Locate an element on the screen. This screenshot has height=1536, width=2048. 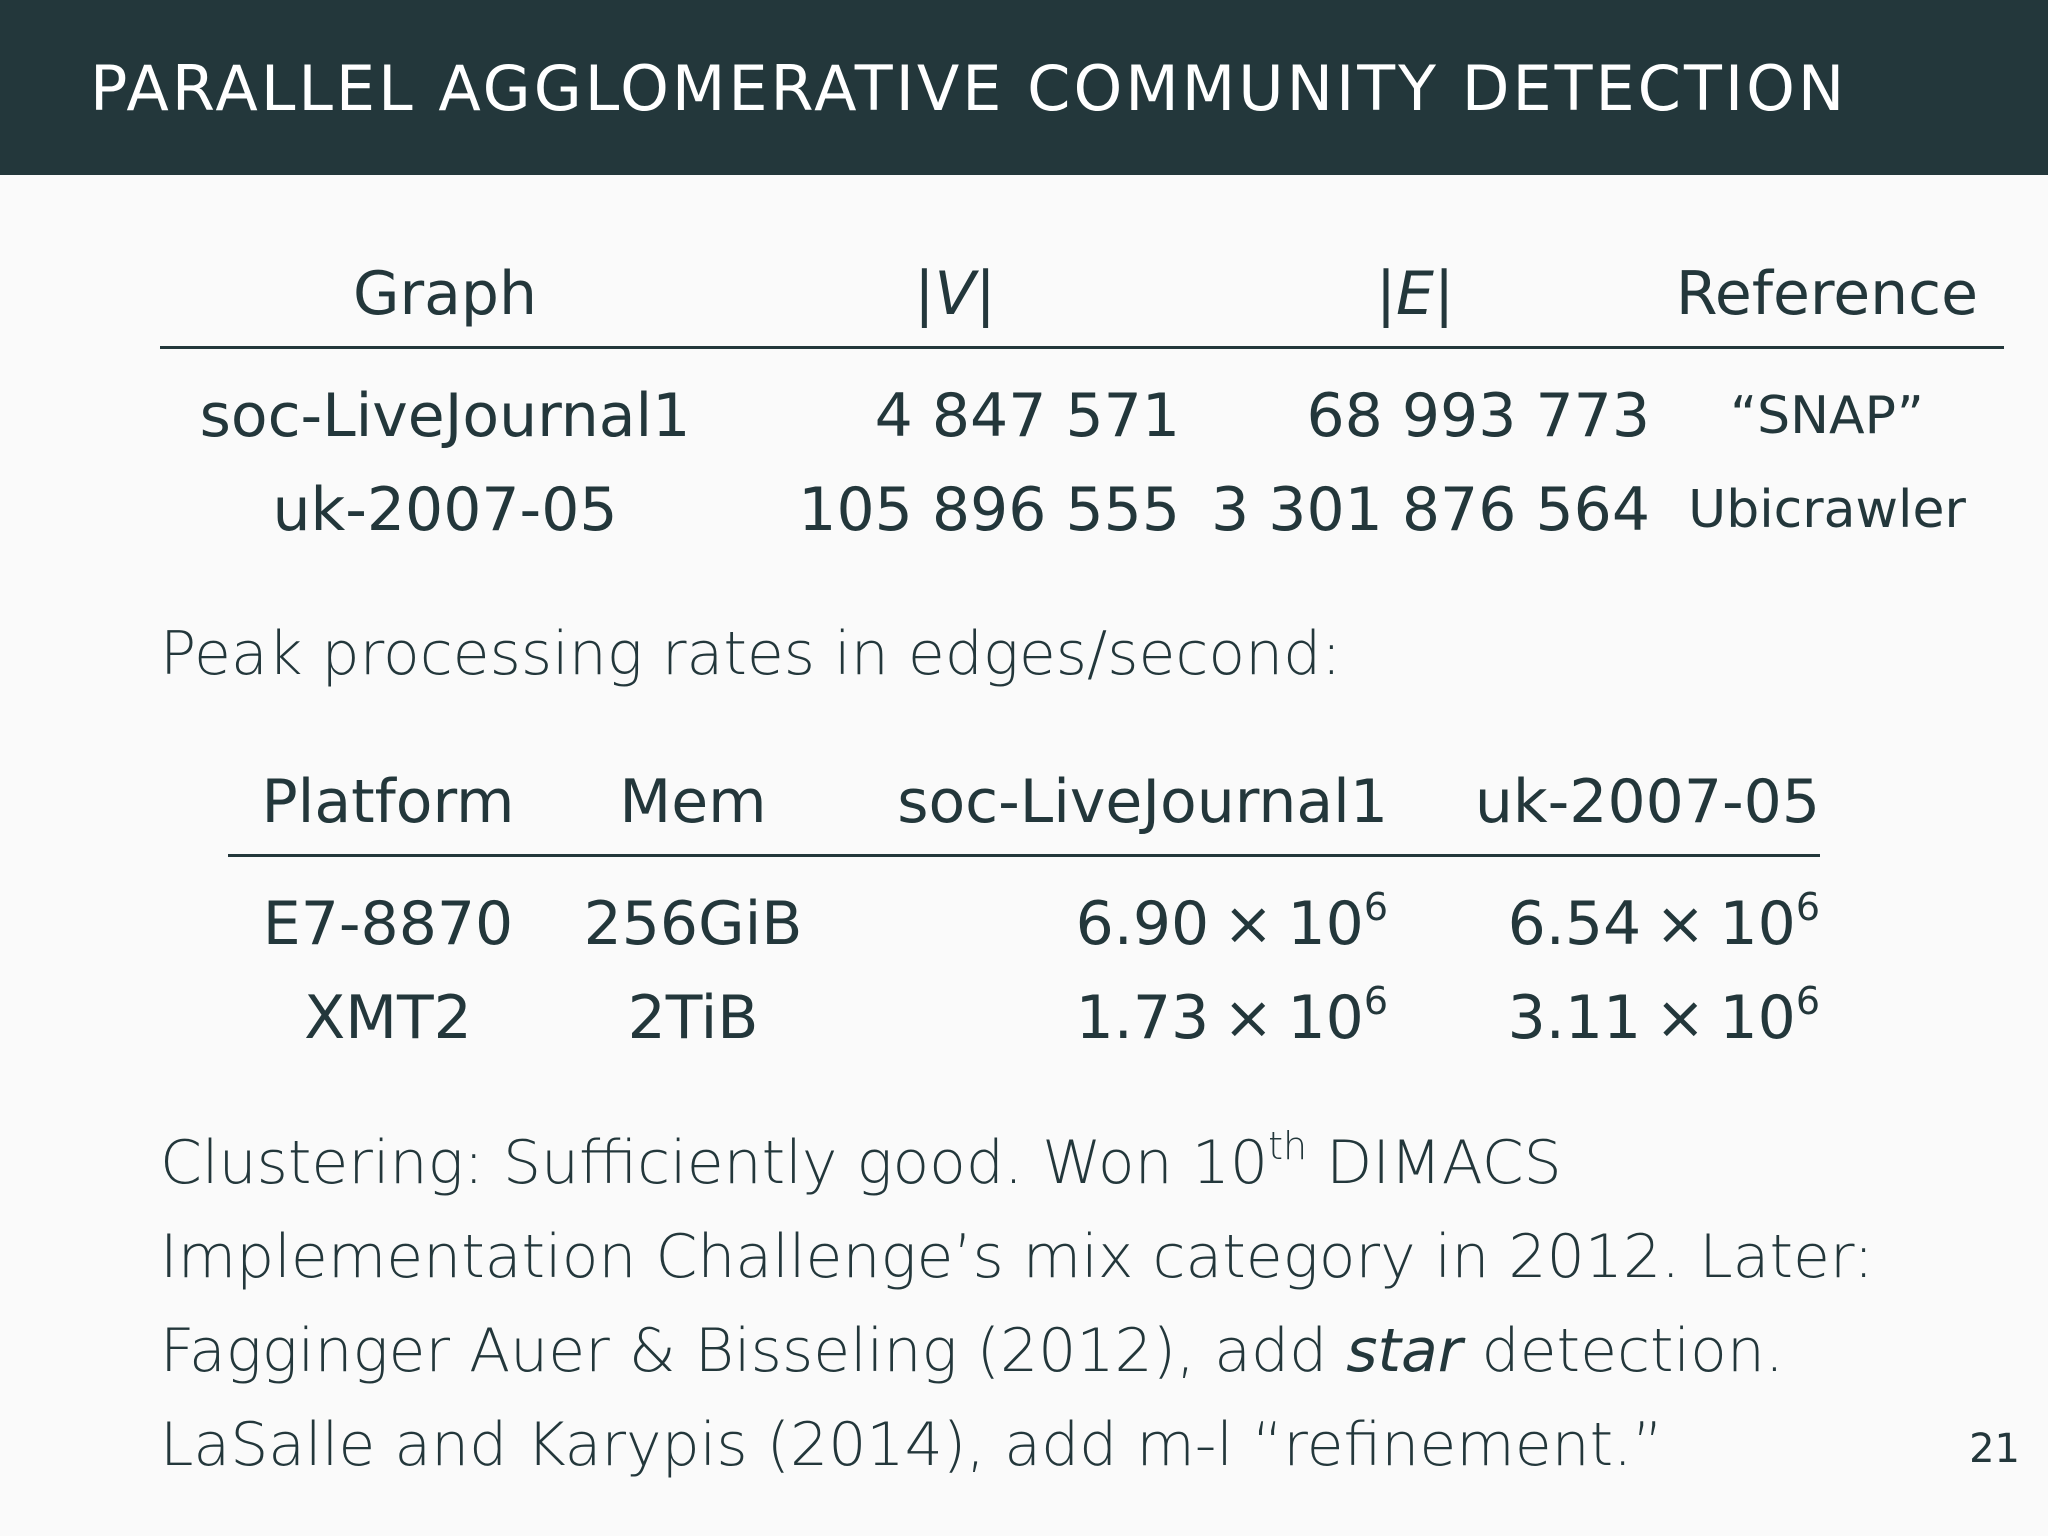
body-line-3-text: Fagginger Auer & Bisseling (2012), add is located at coordinates (753, 1351).